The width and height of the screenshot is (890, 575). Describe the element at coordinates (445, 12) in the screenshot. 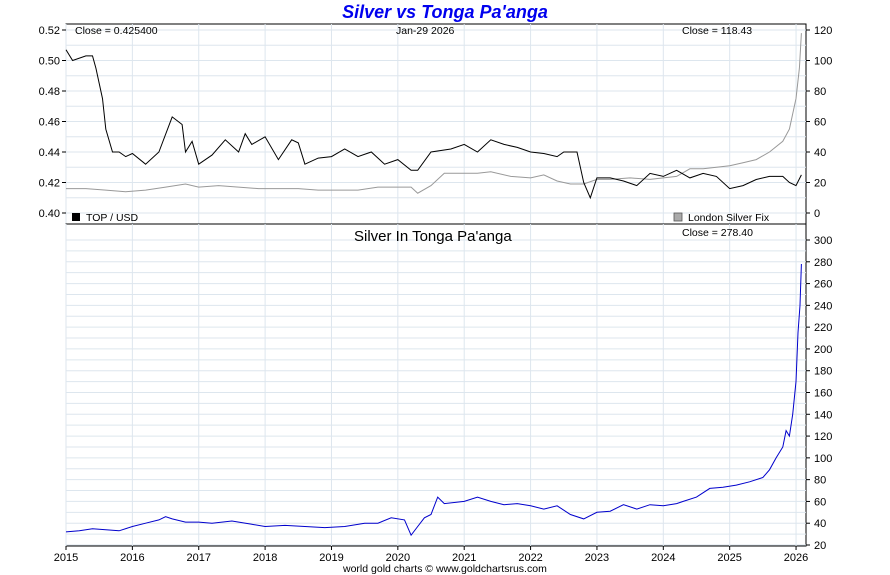

I see `chart-title: Silver vs Tonga Pa'anga` at that location.